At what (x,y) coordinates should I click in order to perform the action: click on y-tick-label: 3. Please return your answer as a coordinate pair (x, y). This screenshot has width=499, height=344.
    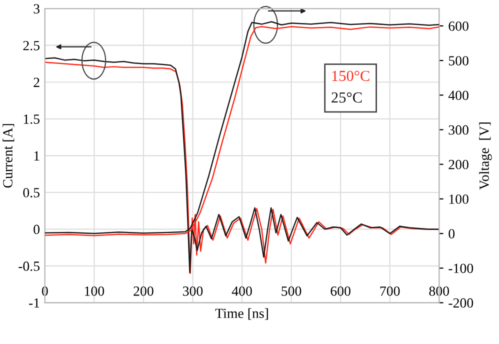
    Looking at the image, I should click on (37, 9).